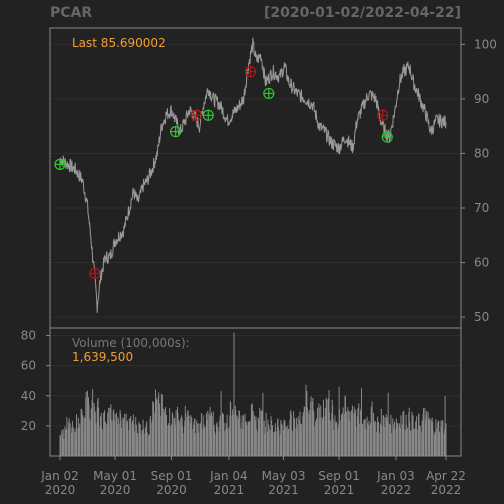 The width and height of the screenshot is (504, 504). I want to click on date-tick-label: May 03, so click(284, 476).